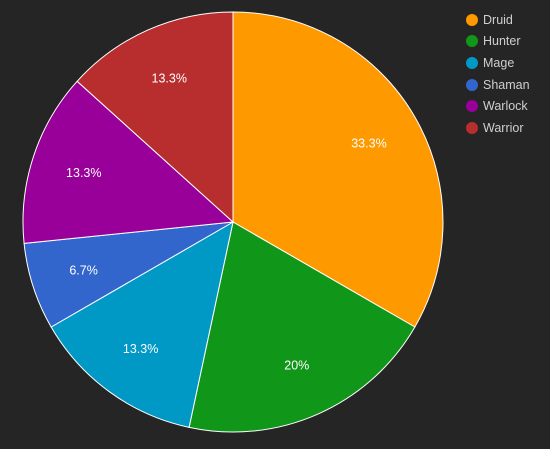 Image resolution: width=550 pixels, height=449 pixels. I want to click on legend-item-warlock: Warlock, so click(498, 106).